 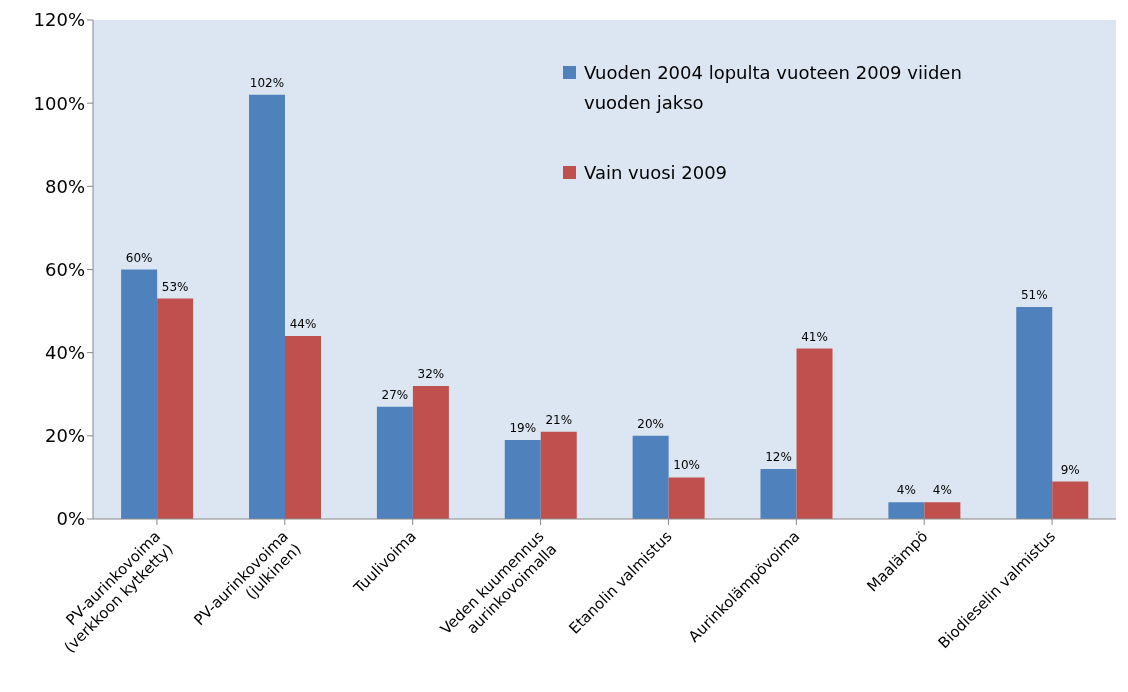 What do you see at coordinates (303, 324) in the screenshot?
I see `data-label: 44%` at bounding box center [303, 324].